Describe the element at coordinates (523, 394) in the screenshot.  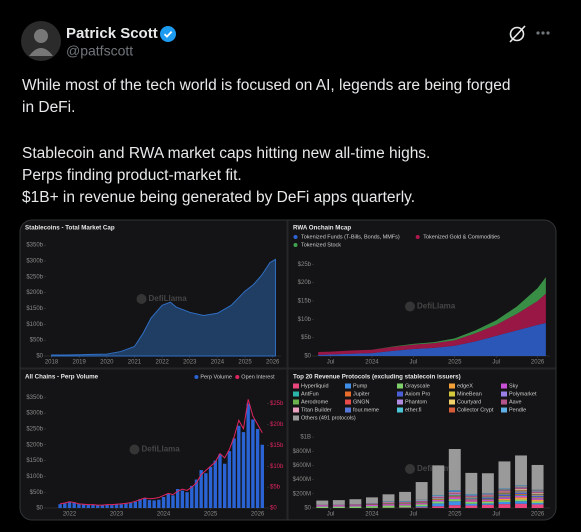
I see `legend-label: Polymarket` at that location.